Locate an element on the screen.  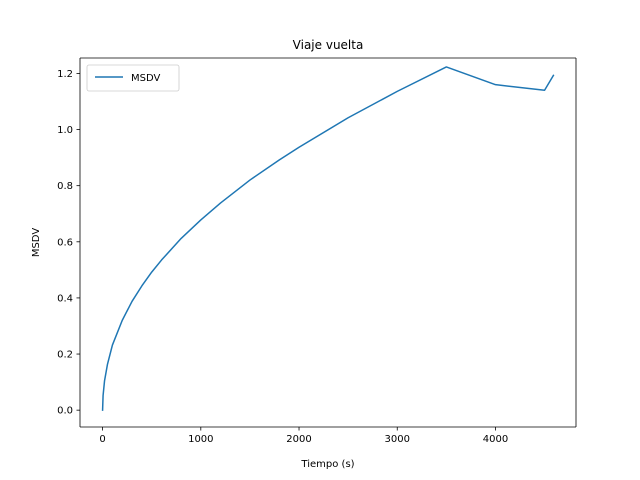
y-tick-label: 1.0 is located at coordinates (65, 130).